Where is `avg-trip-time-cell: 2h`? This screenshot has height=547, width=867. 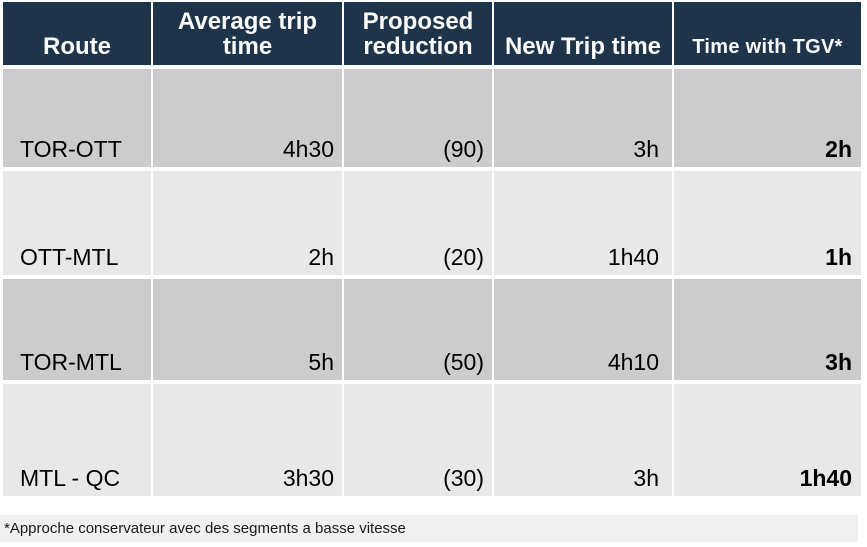
avg-trip-time-cell: 2h is located at coordinates (247, 223).